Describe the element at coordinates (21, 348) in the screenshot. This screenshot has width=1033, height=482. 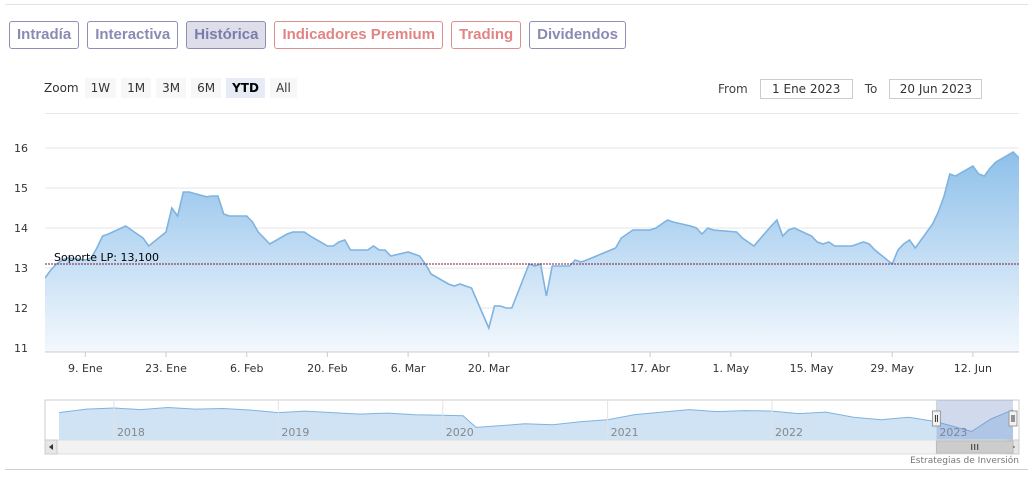
I see `y-tick-label: 11` at that location.